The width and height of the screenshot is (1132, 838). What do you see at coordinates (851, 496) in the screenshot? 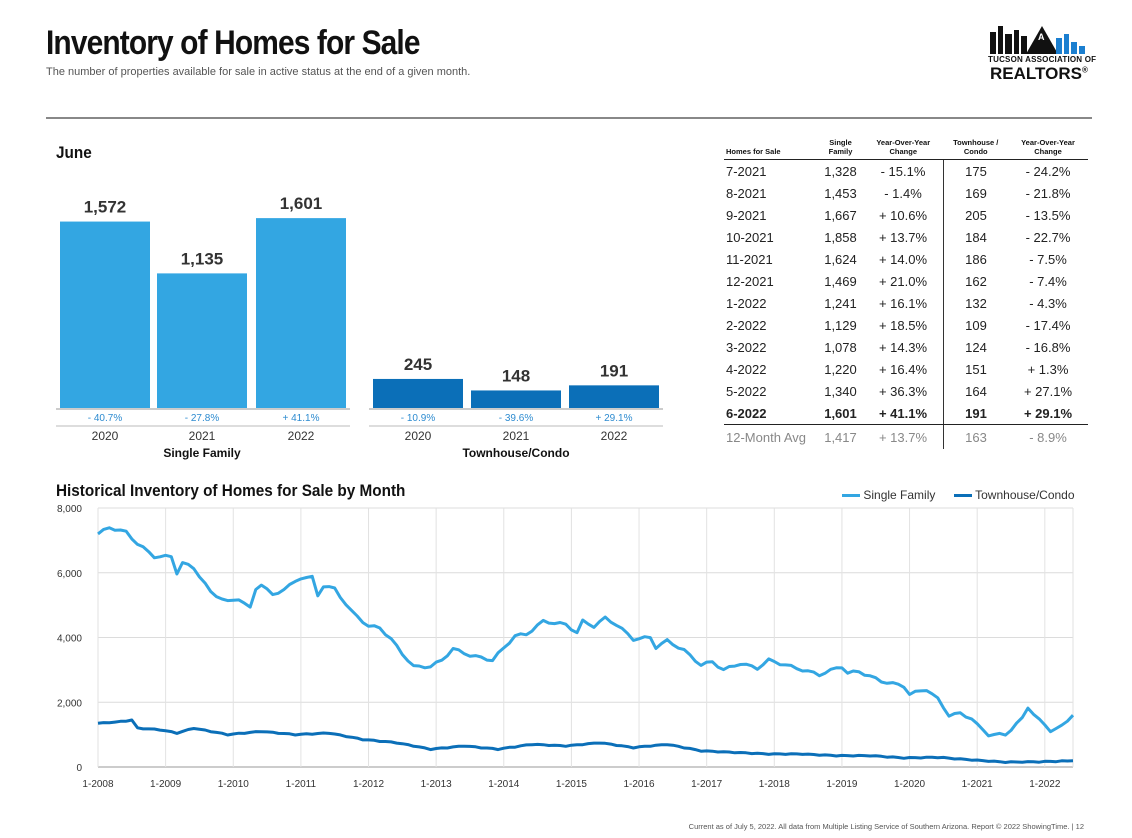
I see `legend-swatch-single` at bounding box center [851, 496].